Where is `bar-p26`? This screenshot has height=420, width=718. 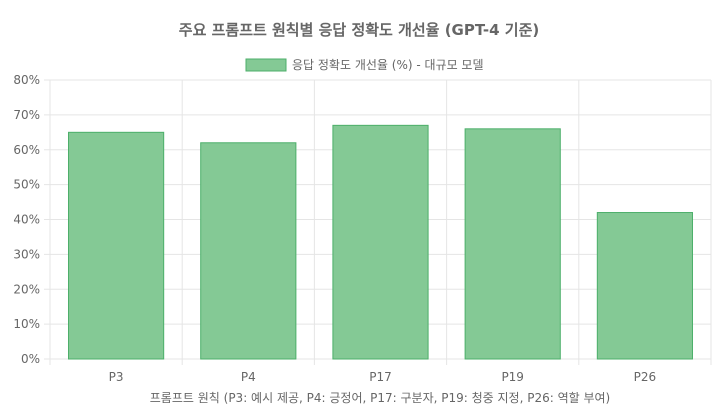
bar-p26 is located at coordinates (644, 286).